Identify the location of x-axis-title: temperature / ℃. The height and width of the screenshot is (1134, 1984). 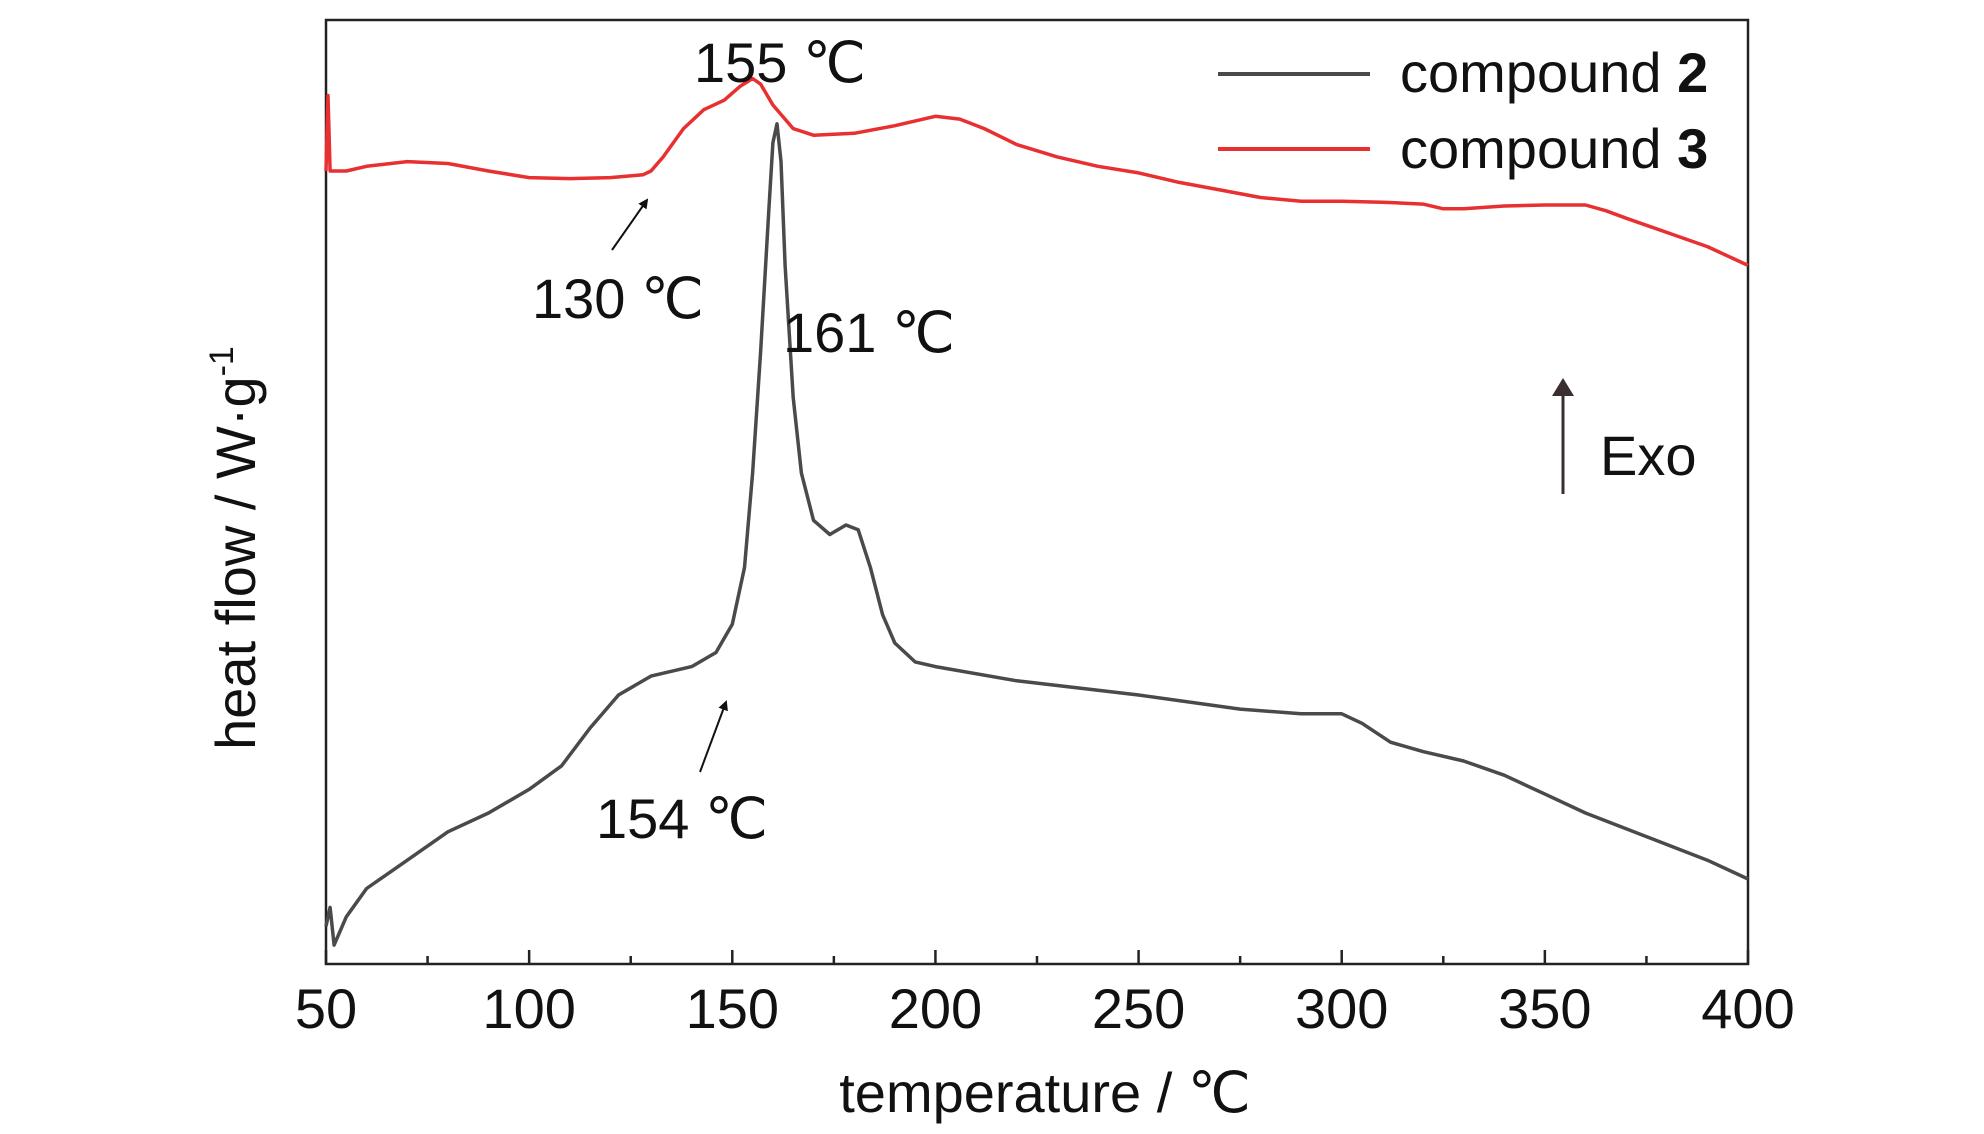
(1045, 1092).